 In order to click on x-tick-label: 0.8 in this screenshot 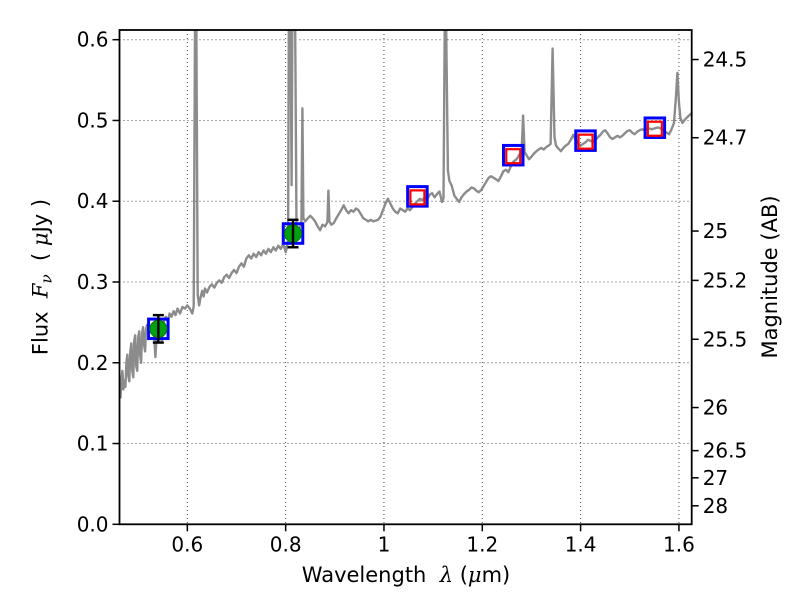, I will do `click(286, 544)`.